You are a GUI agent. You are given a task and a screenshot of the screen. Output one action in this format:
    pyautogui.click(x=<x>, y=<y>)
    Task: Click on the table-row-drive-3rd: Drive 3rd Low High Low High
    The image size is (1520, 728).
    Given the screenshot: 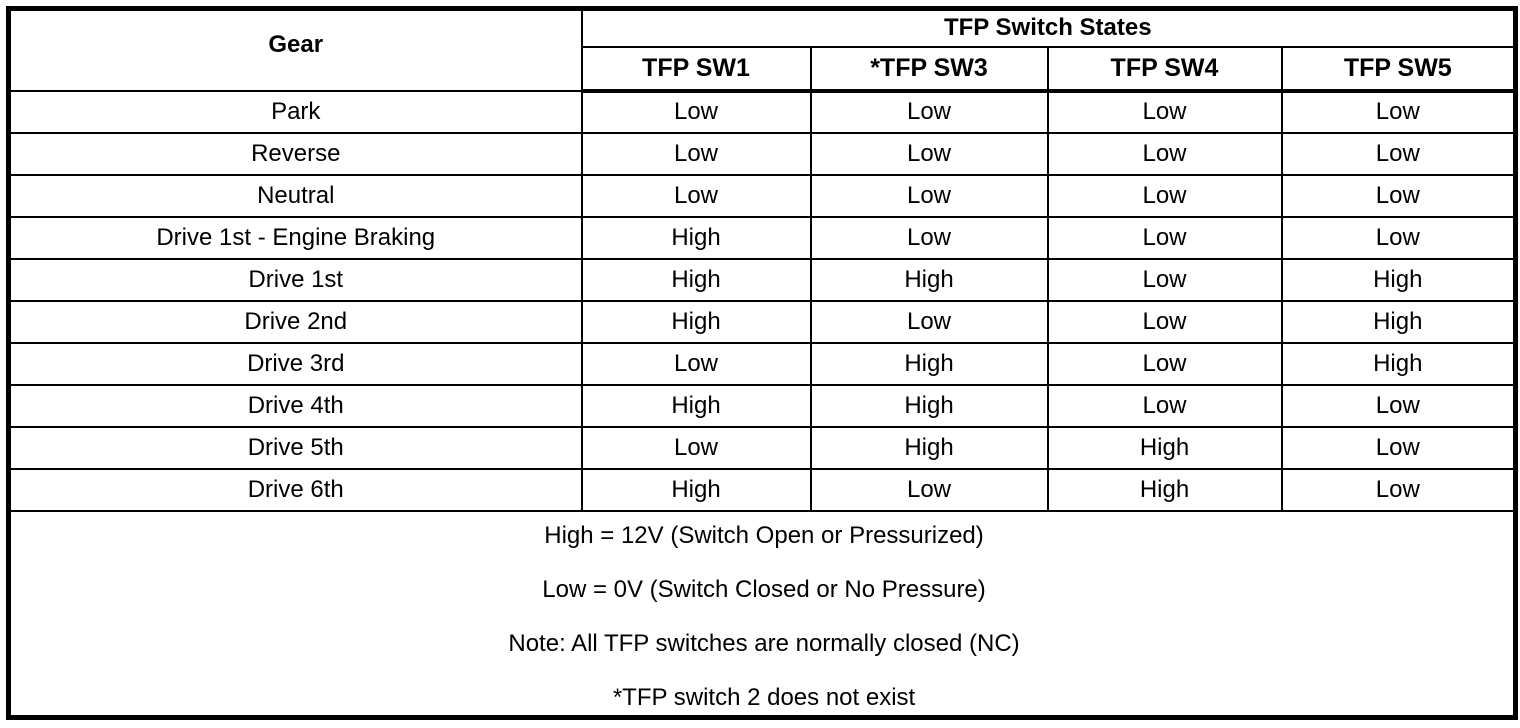 What is the action you would take?
    pyautogui.click(x=762, y=363)
    